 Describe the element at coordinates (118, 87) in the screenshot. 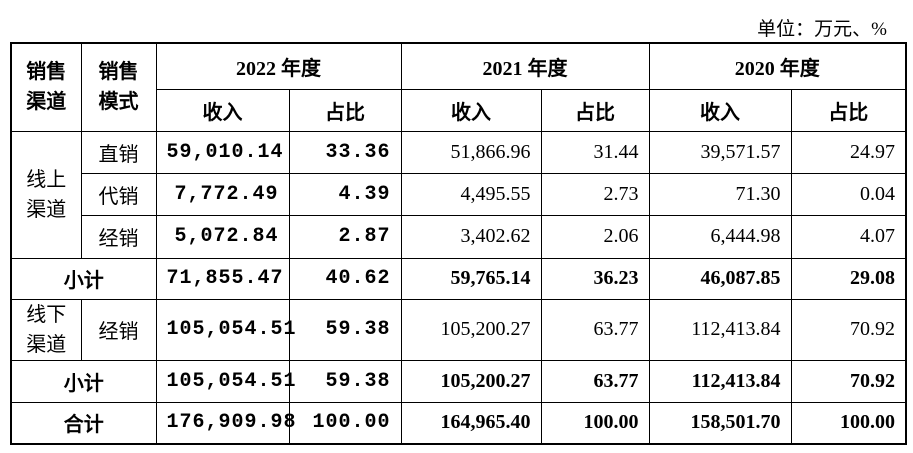

I see `table-cell: 销售模式` at that location.